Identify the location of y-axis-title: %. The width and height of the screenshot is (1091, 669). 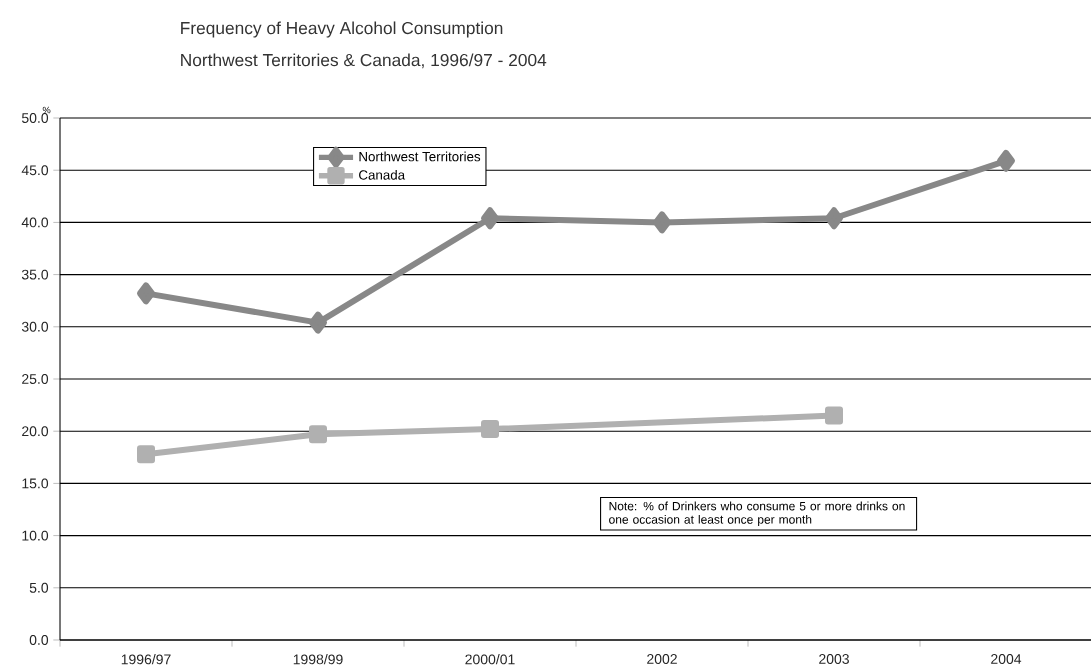
(46, 110).